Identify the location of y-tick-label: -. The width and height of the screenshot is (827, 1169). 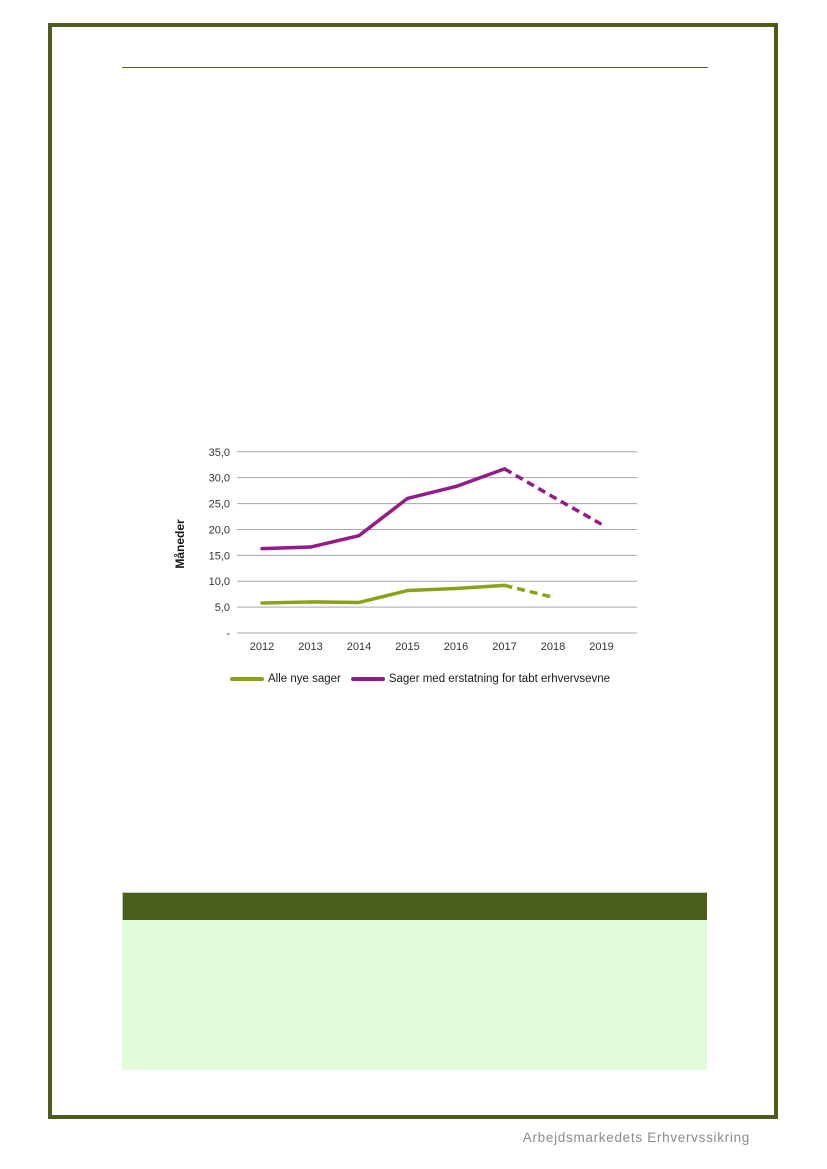
(228, 634).